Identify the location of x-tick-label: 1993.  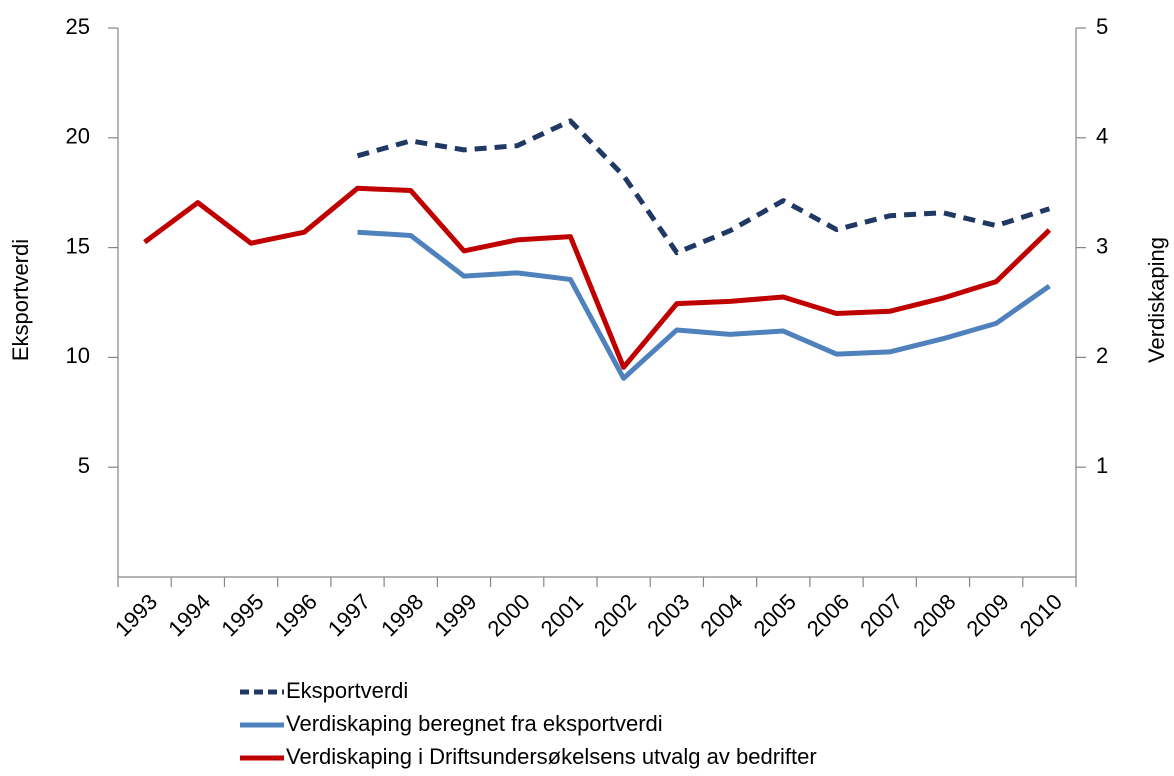
(136, 615).